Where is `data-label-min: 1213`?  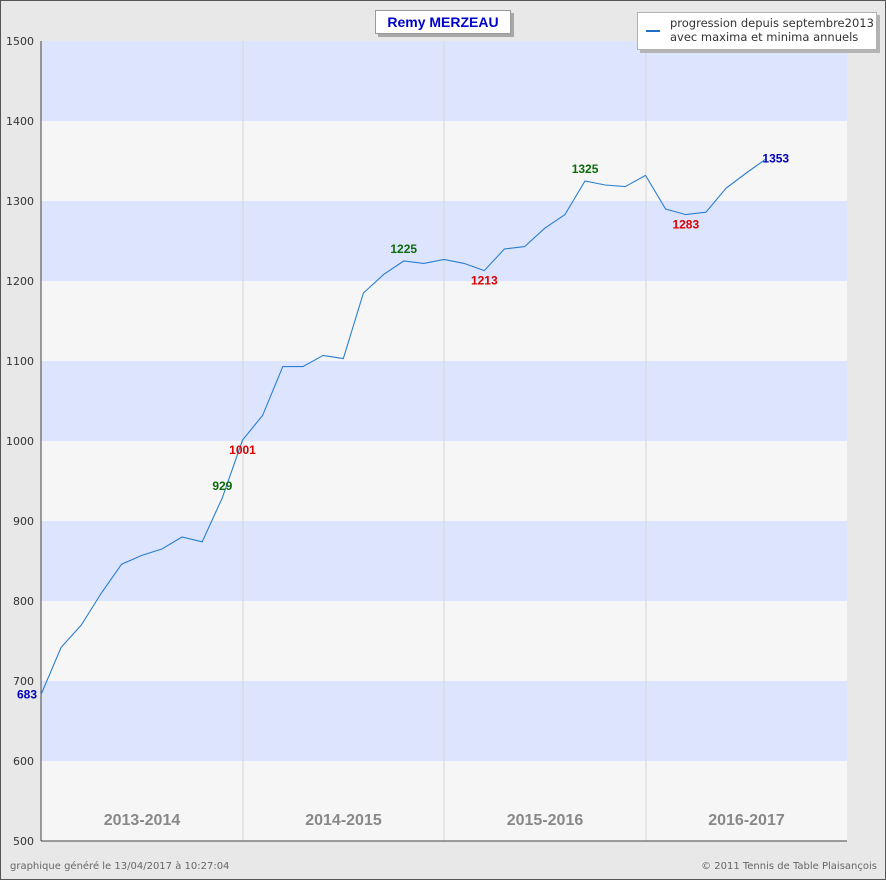 data-label-min: 1213 is located at coordinates (484, 281).